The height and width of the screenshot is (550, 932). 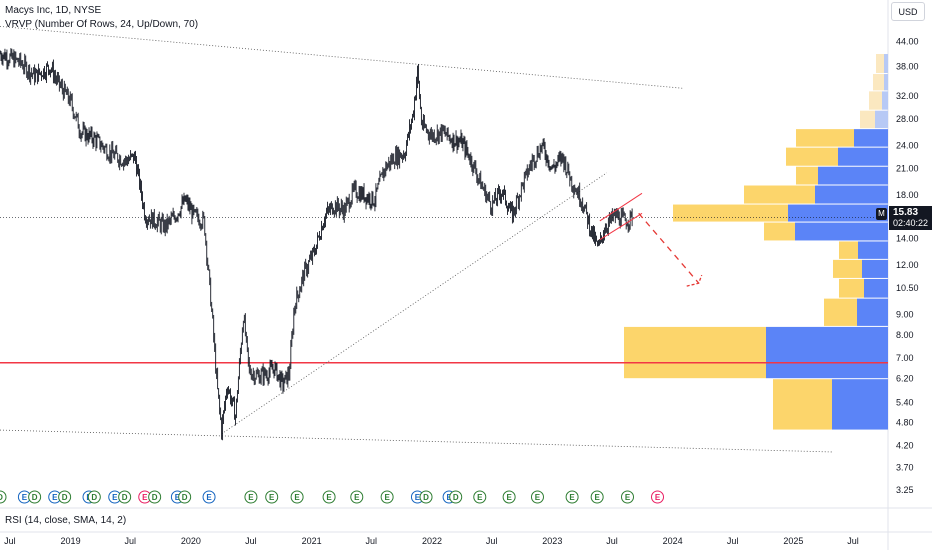 I want to click on time-tick-label: 2024, so click(x=673, y=541).